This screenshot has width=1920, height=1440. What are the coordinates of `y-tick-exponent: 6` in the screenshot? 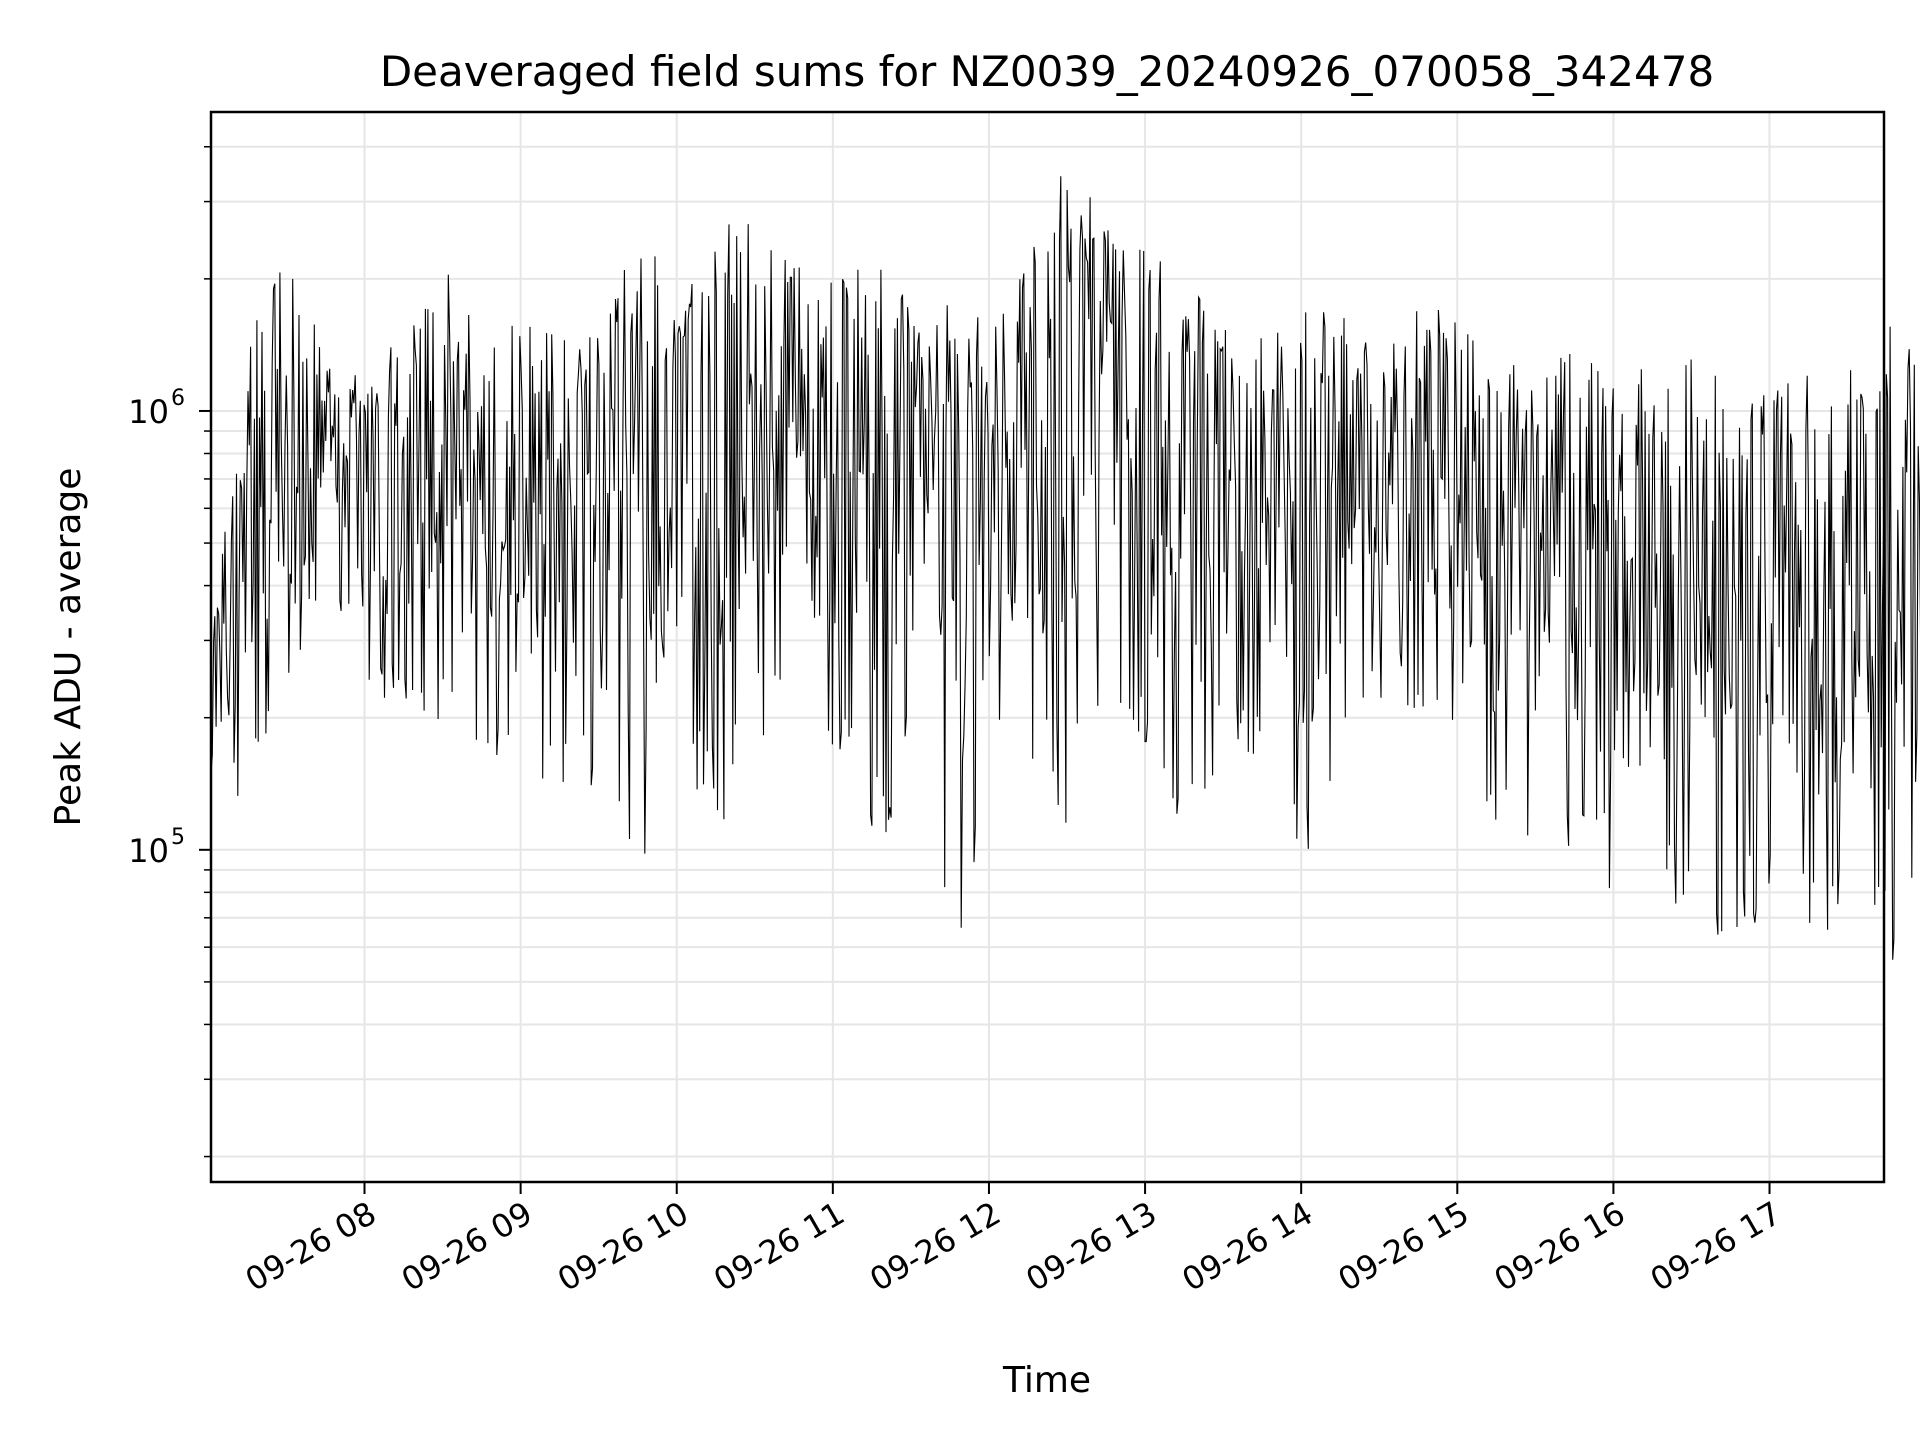 It's located at (178, 398).